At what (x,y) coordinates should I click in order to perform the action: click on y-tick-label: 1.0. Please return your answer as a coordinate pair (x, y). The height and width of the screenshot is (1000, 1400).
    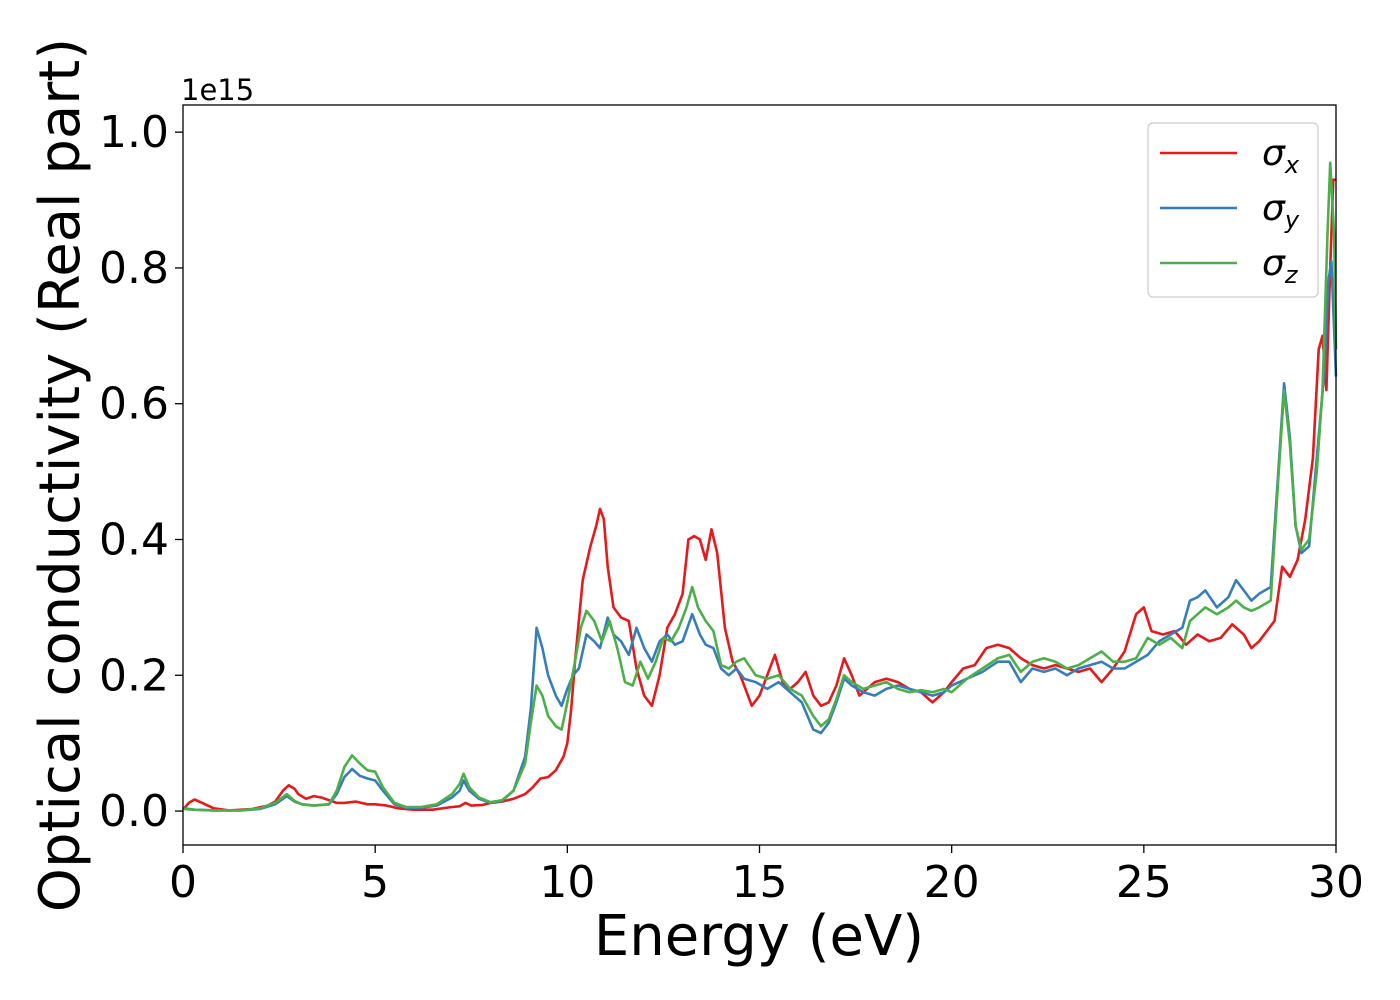
    Looking at the image, I should click on (134, 132).